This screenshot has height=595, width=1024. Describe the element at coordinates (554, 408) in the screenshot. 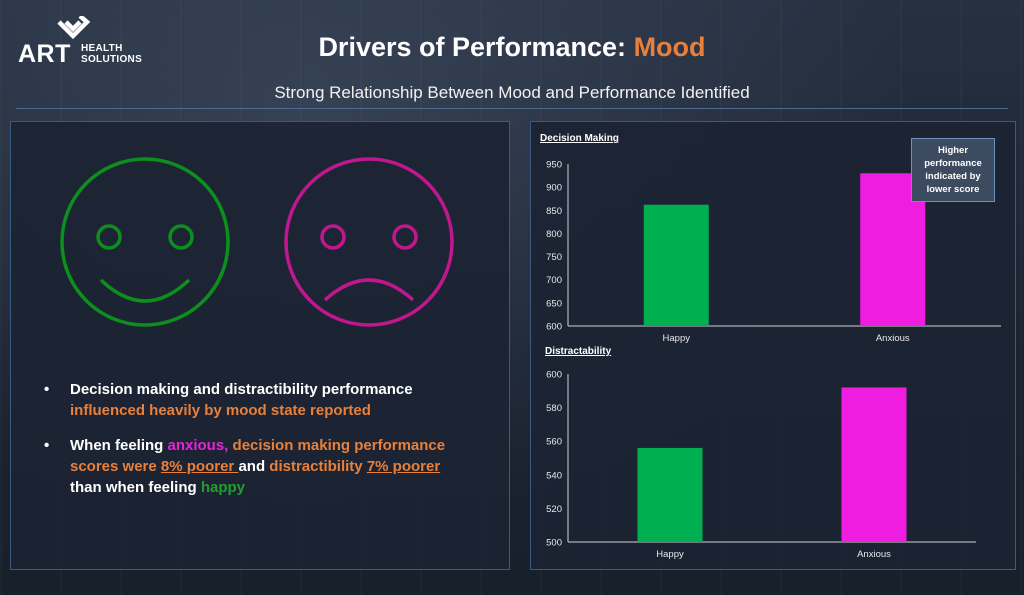

I see `y-tick-label: 580` at that location.